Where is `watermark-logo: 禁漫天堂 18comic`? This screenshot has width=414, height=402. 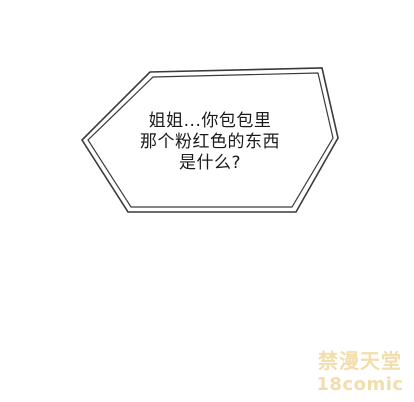 watermark-logo: 禁漫天堂 18comic is located at coordinates (360, 374).